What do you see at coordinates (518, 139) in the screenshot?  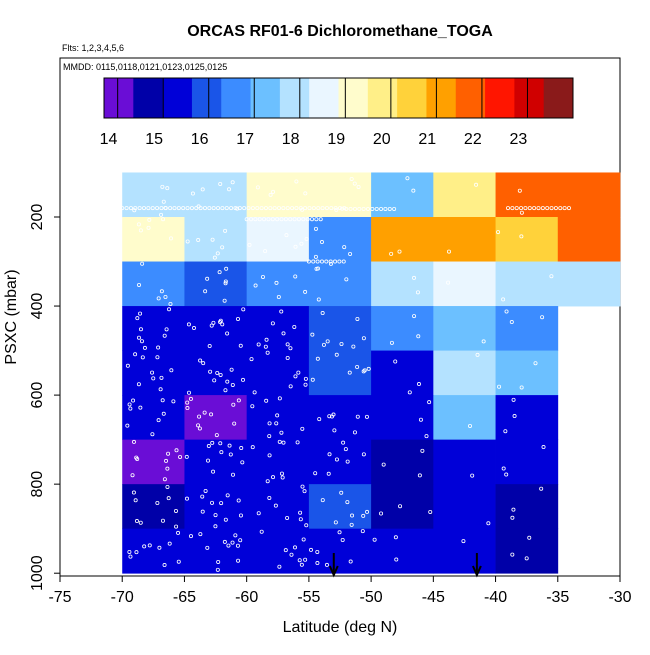 I see `colorbar-tick-label: 23` at bounding box center [518, 139].